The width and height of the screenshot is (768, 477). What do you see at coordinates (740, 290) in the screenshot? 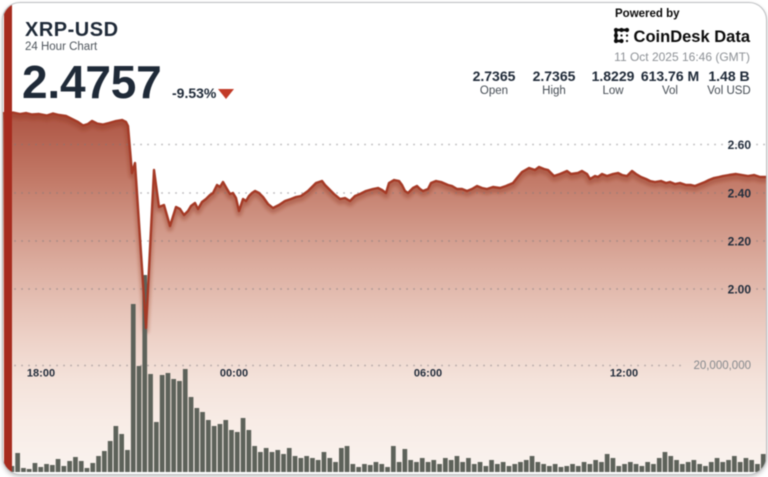
I see `svg-text: 2.00` at bounding box center [740, 290].